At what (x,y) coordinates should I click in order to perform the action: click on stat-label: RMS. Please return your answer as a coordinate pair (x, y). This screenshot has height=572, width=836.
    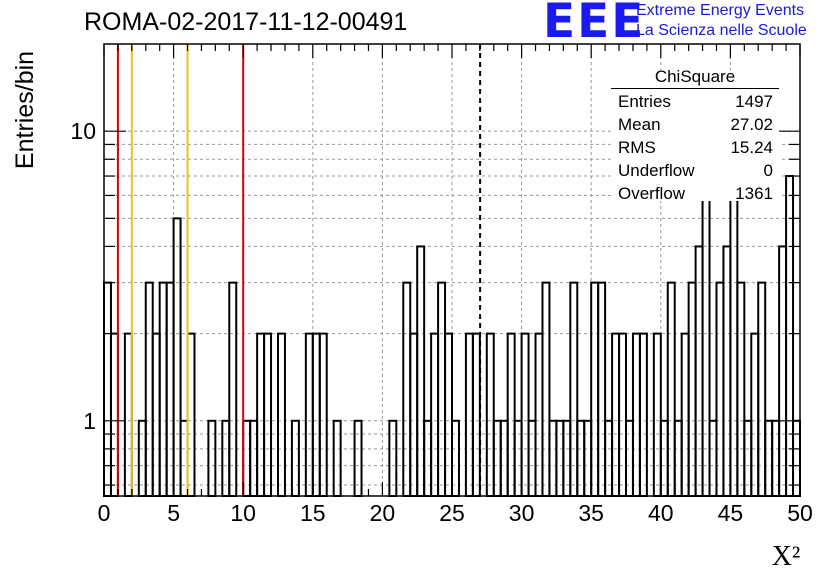
    Looking at the image, I should click on (637, 147).